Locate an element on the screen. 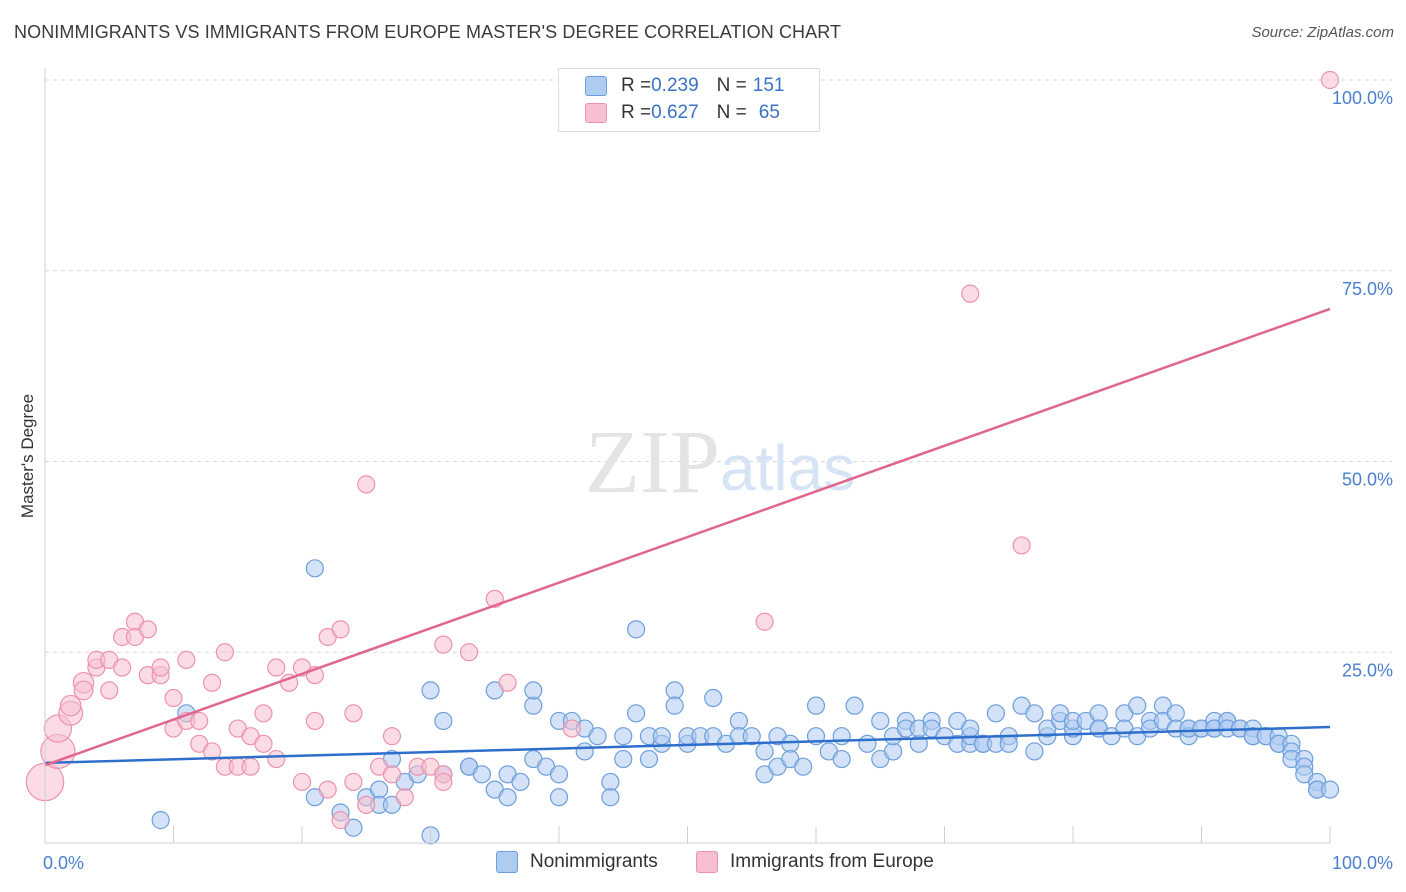  legend-n-value: 151 is located at coordinates (768, 85).